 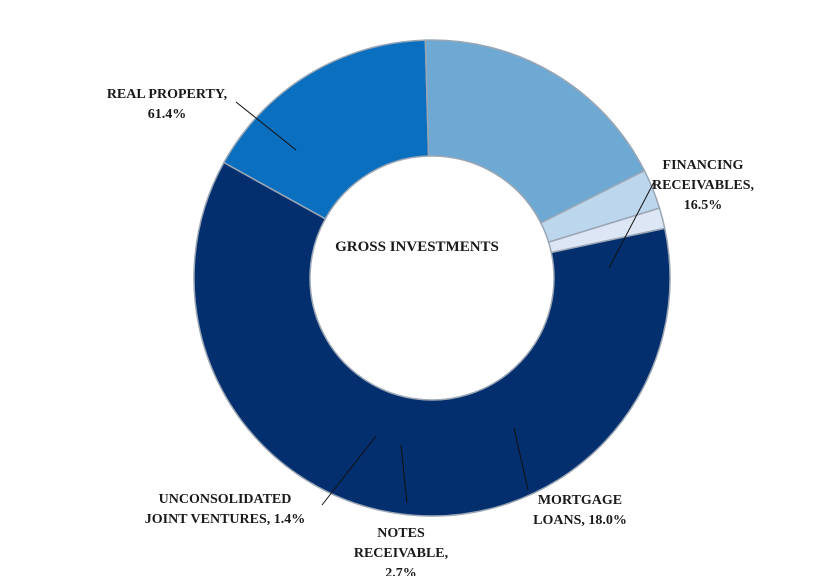 I want to click on label-financing-receivables: FINANCING RECEIVABLES, 16.5%, so click(x=703, y=185).